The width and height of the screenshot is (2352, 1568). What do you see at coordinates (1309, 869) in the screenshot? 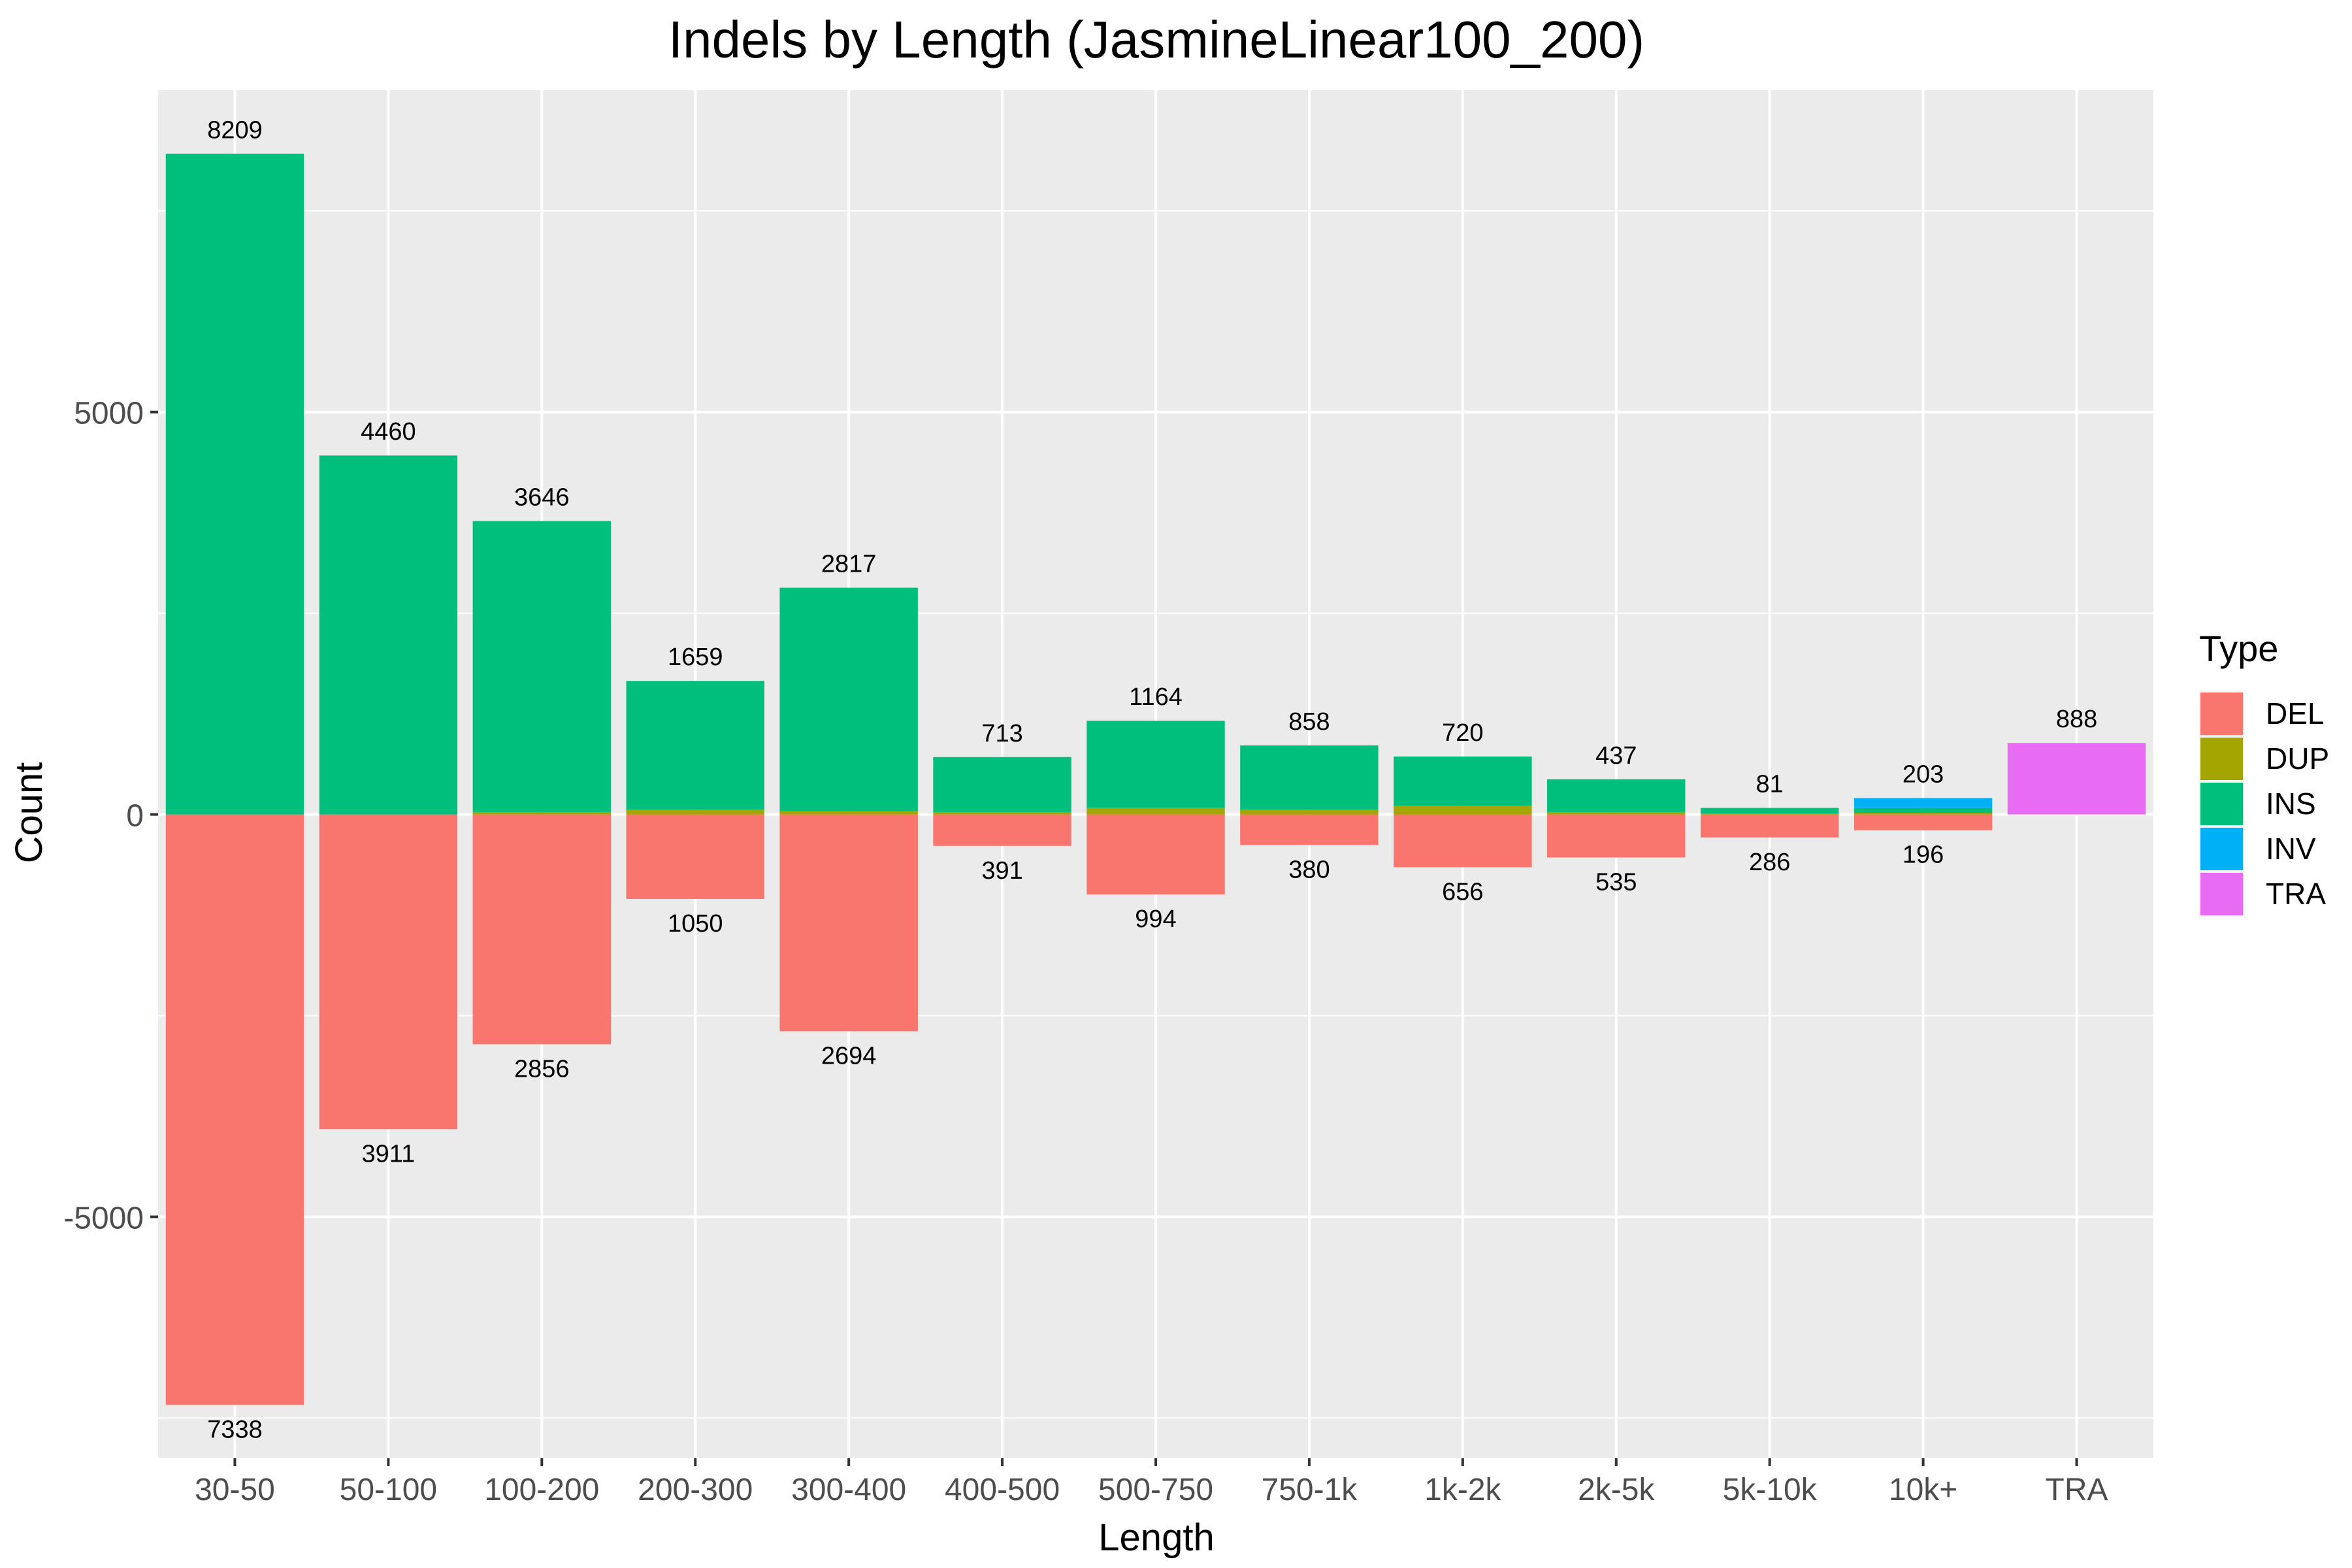
I see `data-label-negative: 380` at bounding box center [1309, 869].